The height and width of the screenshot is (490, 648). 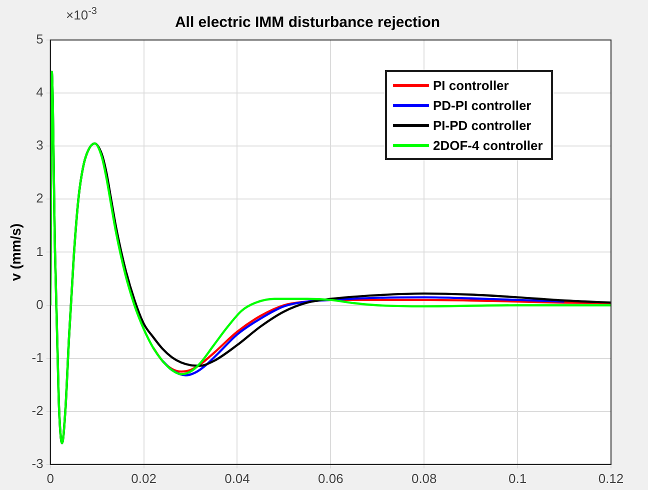 What do you see at coordinates (40, 39) in the screenshot?
I see `y-tick-label: 5` at bounding box center [40, 39].